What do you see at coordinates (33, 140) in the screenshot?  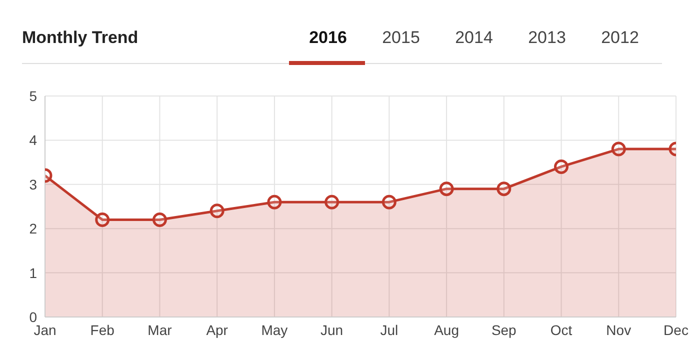 I see `y-tick-label: 4` at bounding box center [33, 140].